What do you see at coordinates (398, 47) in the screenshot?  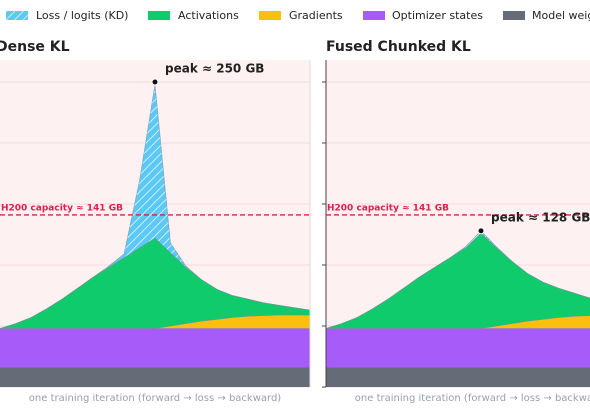 I see `panel-title: Fused Chunked KL` at bounding box center [398, 47].